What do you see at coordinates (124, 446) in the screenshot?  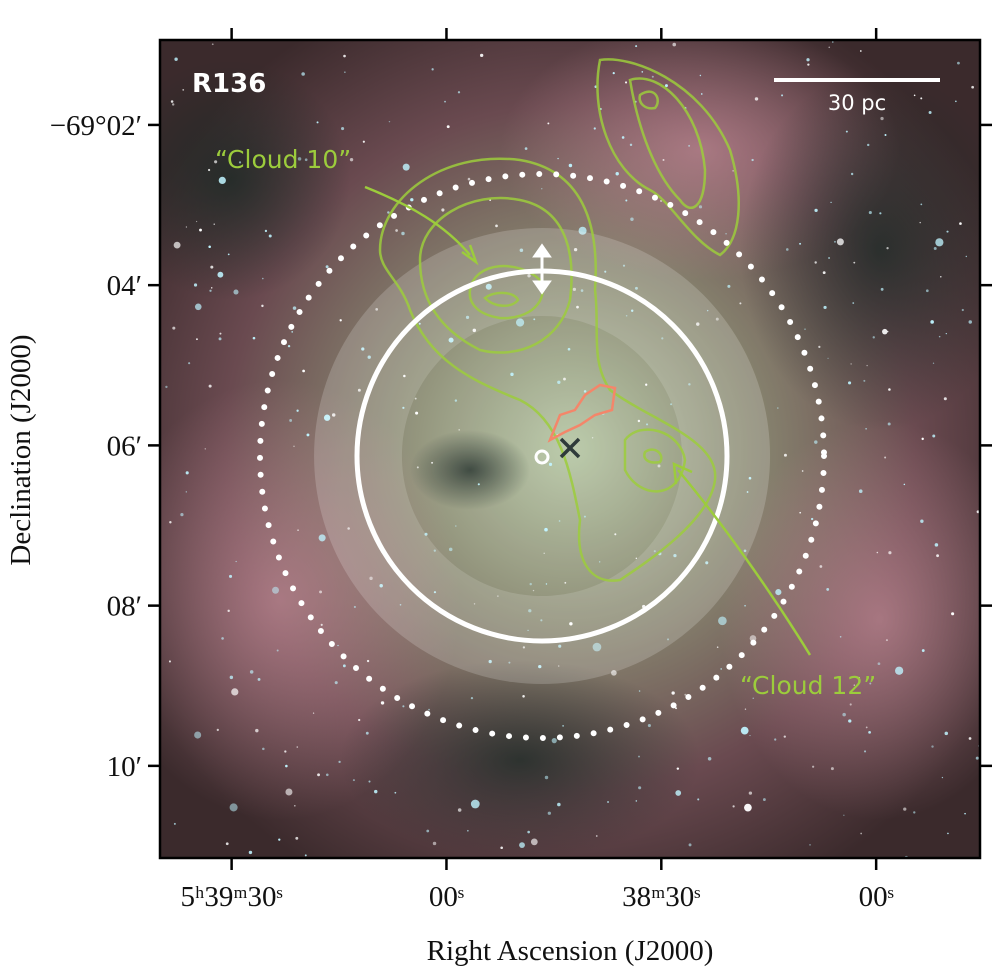 I see `y-tick-label: 06′` at bounding box center [124, 446].